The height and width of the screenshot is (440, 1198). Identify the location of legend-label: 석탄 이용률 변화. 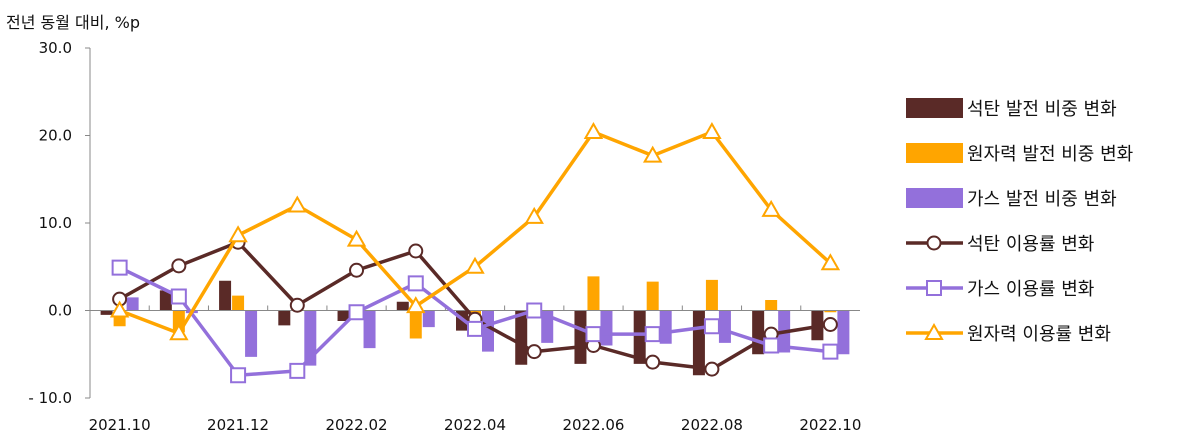
(1030, 244).